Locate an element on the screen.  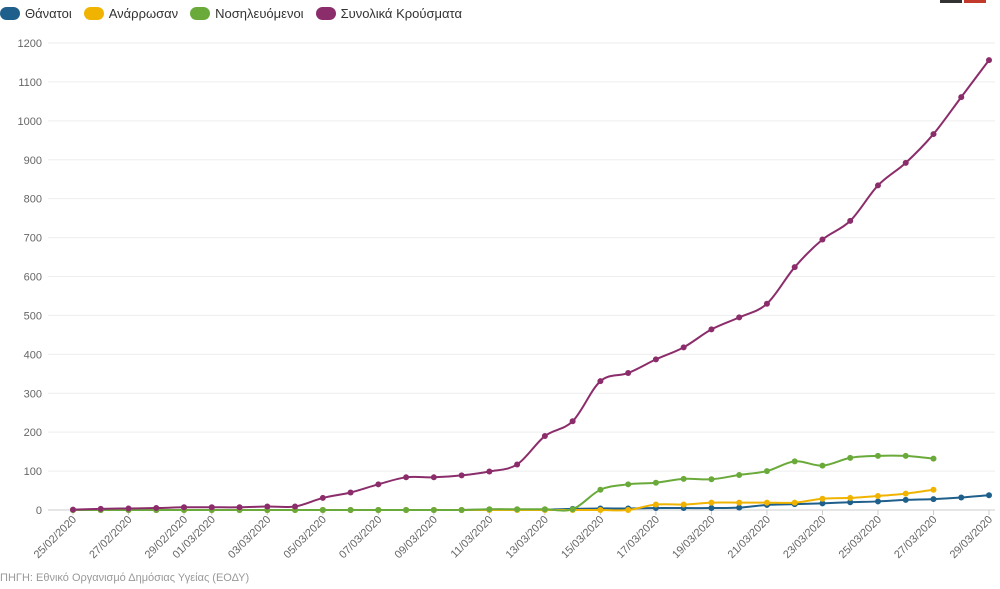
y-tick-label: 1200 is located at coordinates (30, 44).